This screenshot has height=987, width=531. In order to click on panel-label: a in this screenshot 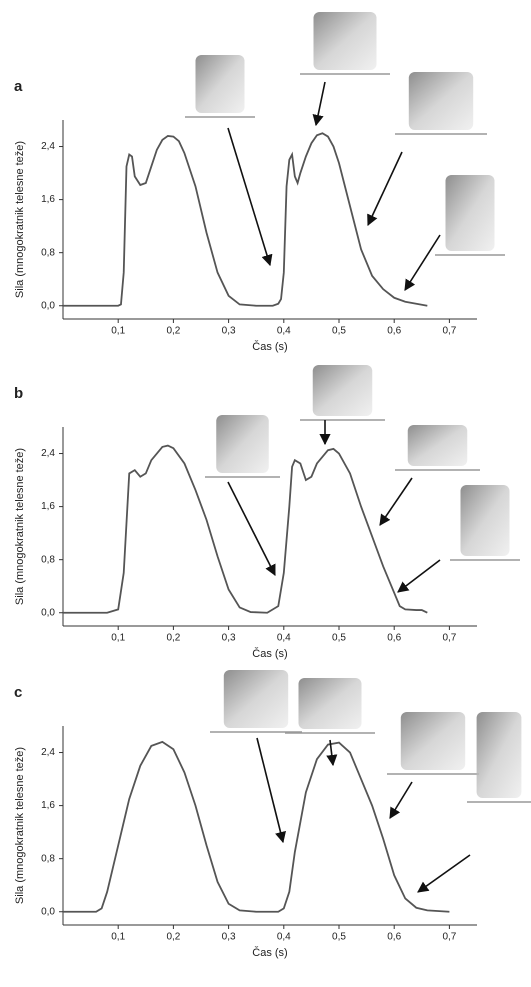, I will do `click(18, 86)`.